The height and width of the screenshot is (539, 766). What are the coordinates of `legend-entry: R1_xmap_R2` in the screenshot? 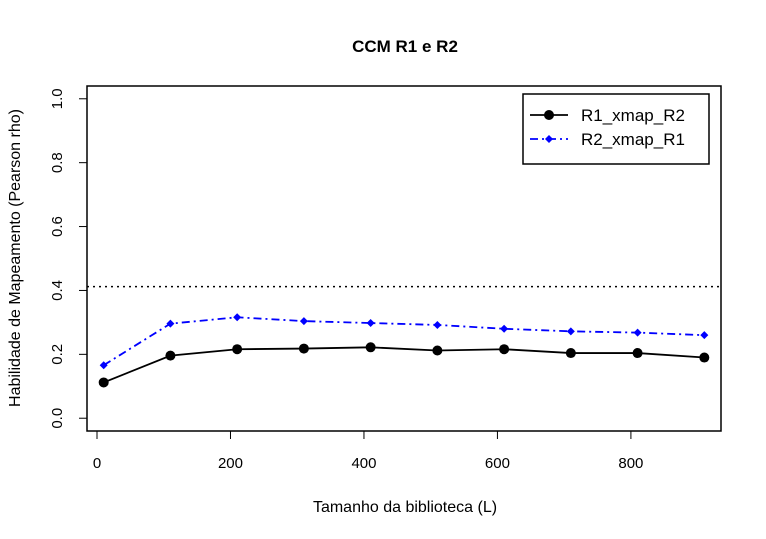 It's located at (607, 115).